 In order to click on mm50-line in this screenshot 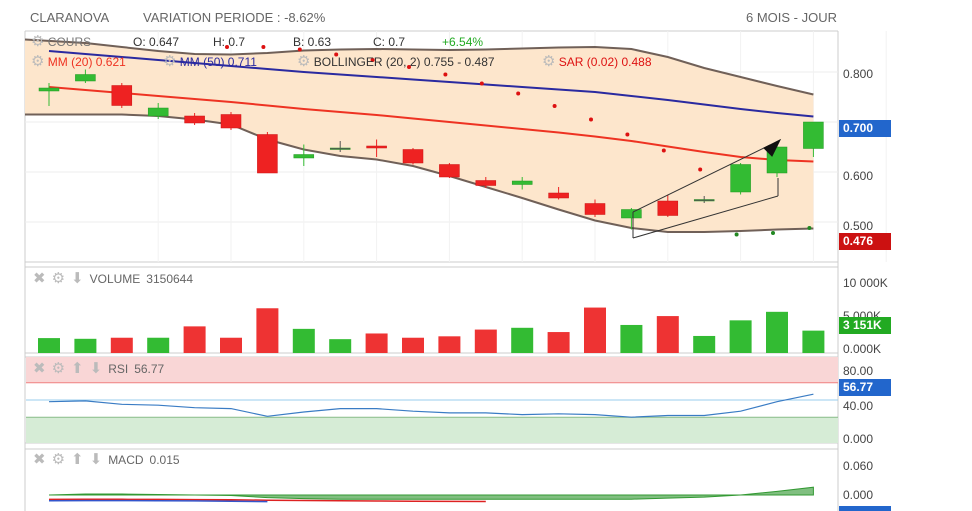, I will do `click(431, 84)`.